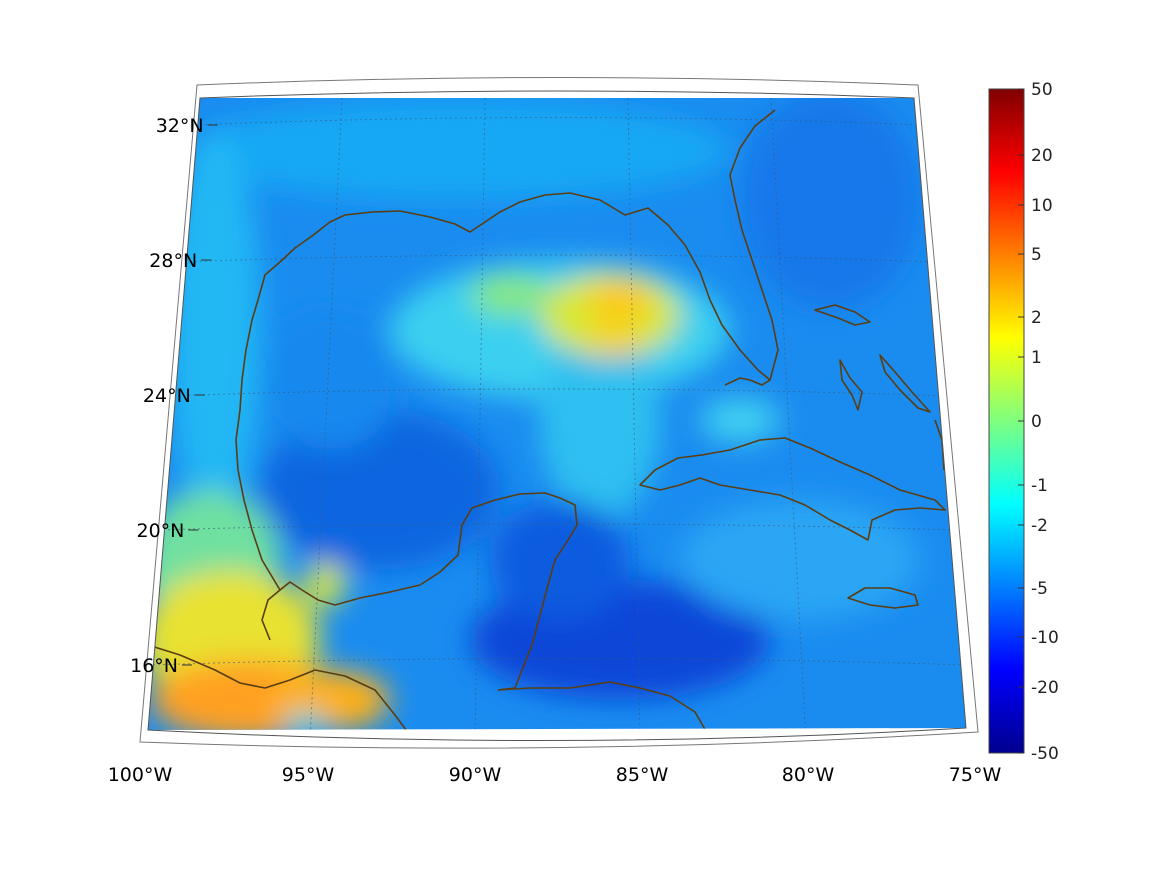 This screenshot has height=875, width=1167. What do you see at coordinates (419, 591) in the screenshot?
I see `coast-gulf-main` at bounding box center [419, 591].